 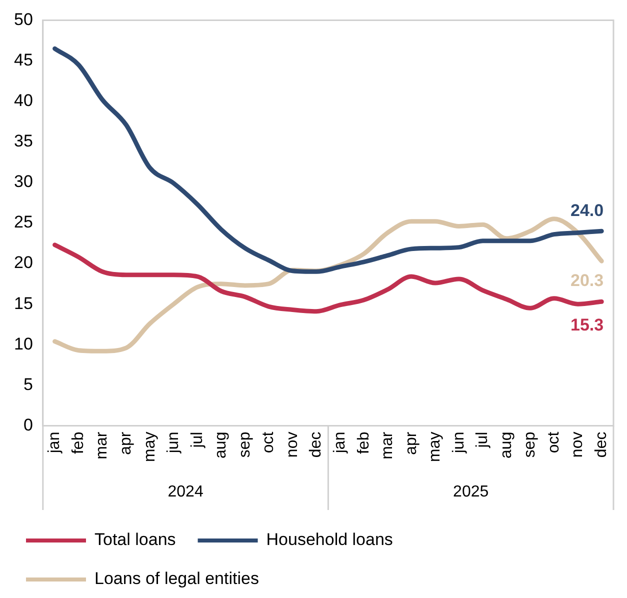 What do you see at coordinates (23, 100) in the screenshot?
I see `y-tick-label: 40` at bounding box center [23, 100].